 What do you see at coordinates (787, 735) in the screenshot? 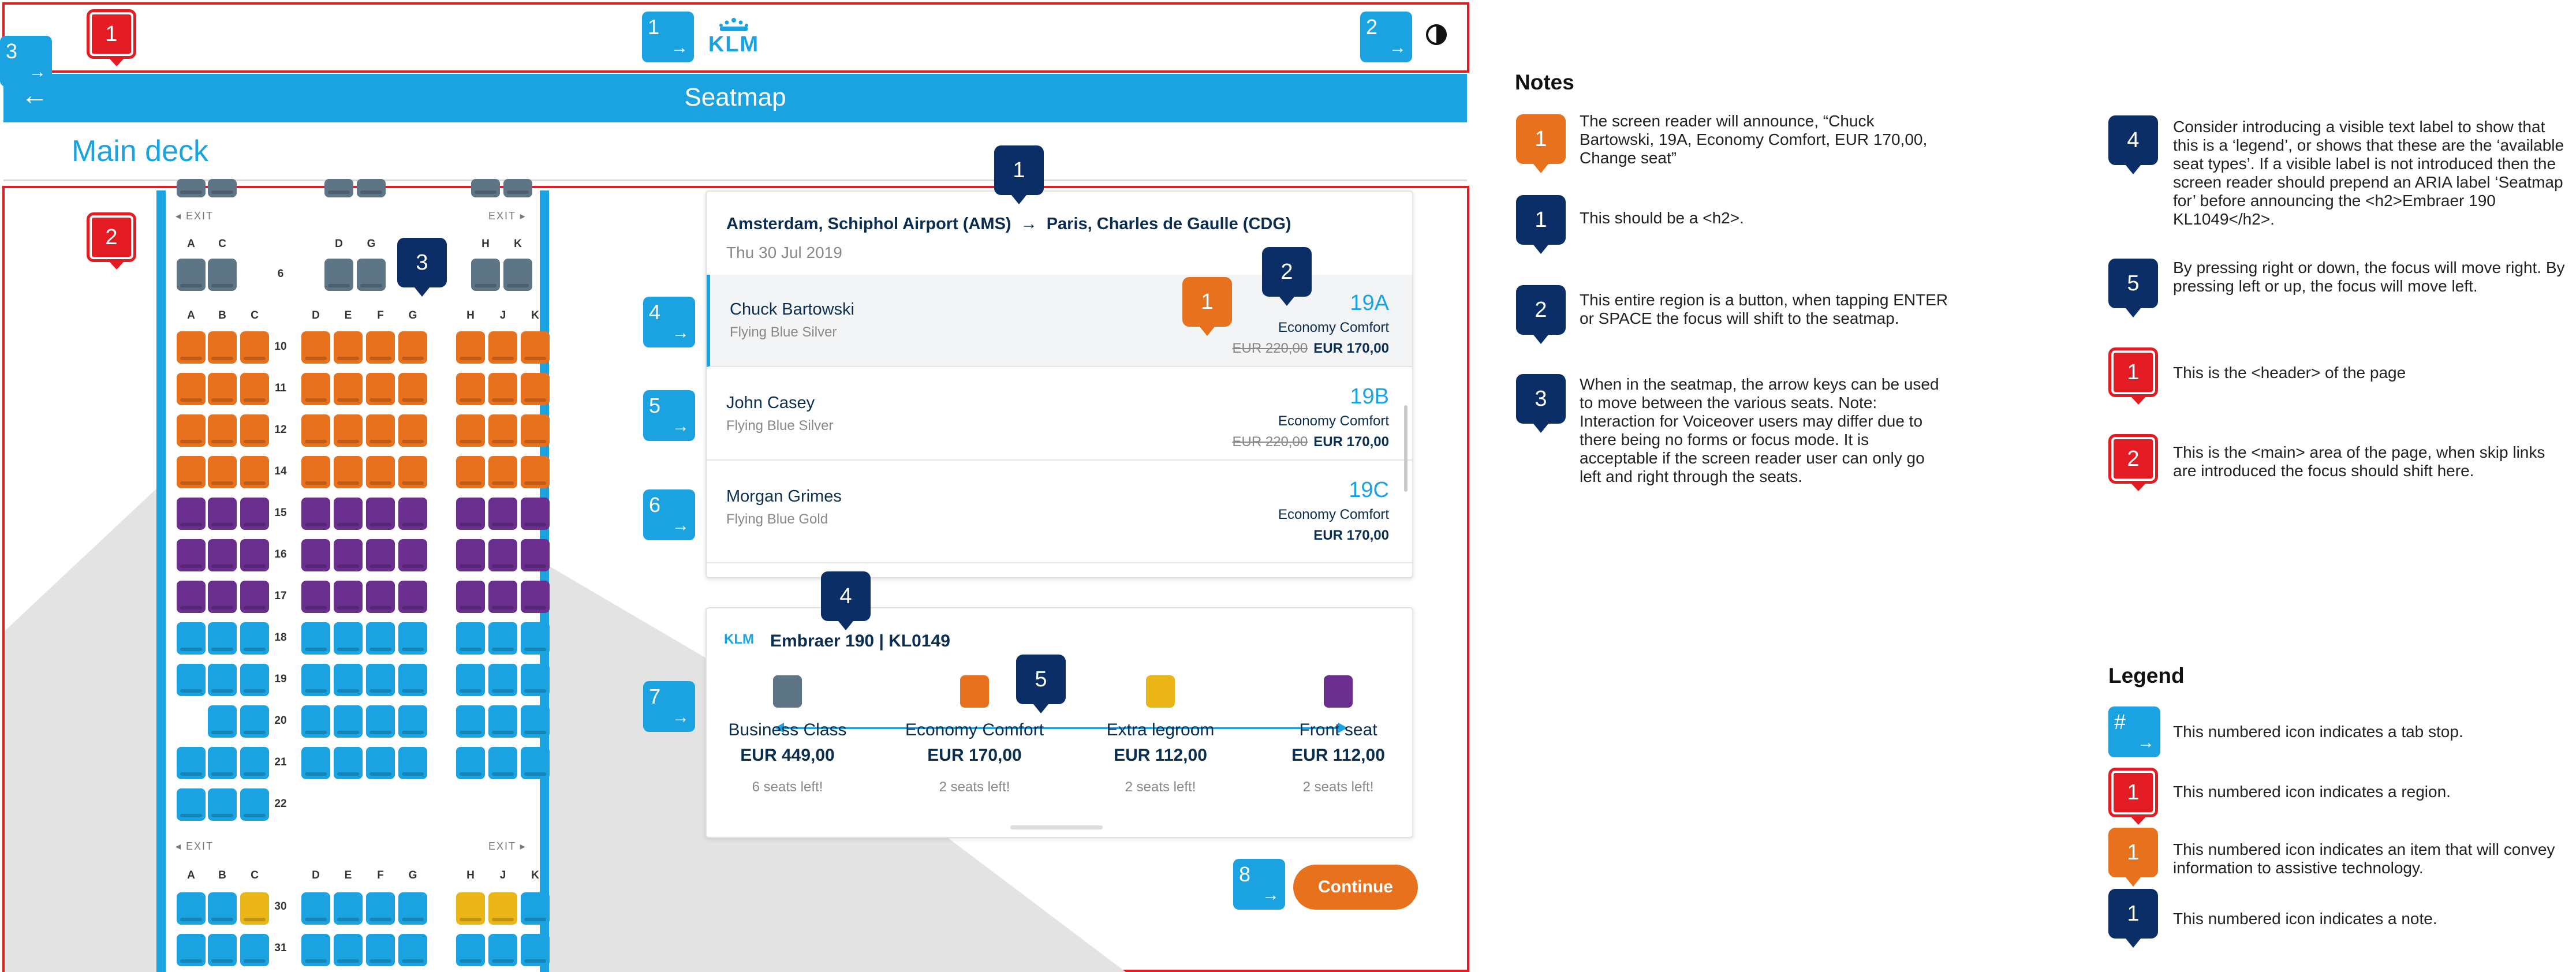
I see `seat-type-business: Business Class EUR 449,00 6 seats left!` at bounding box center [787, 735].